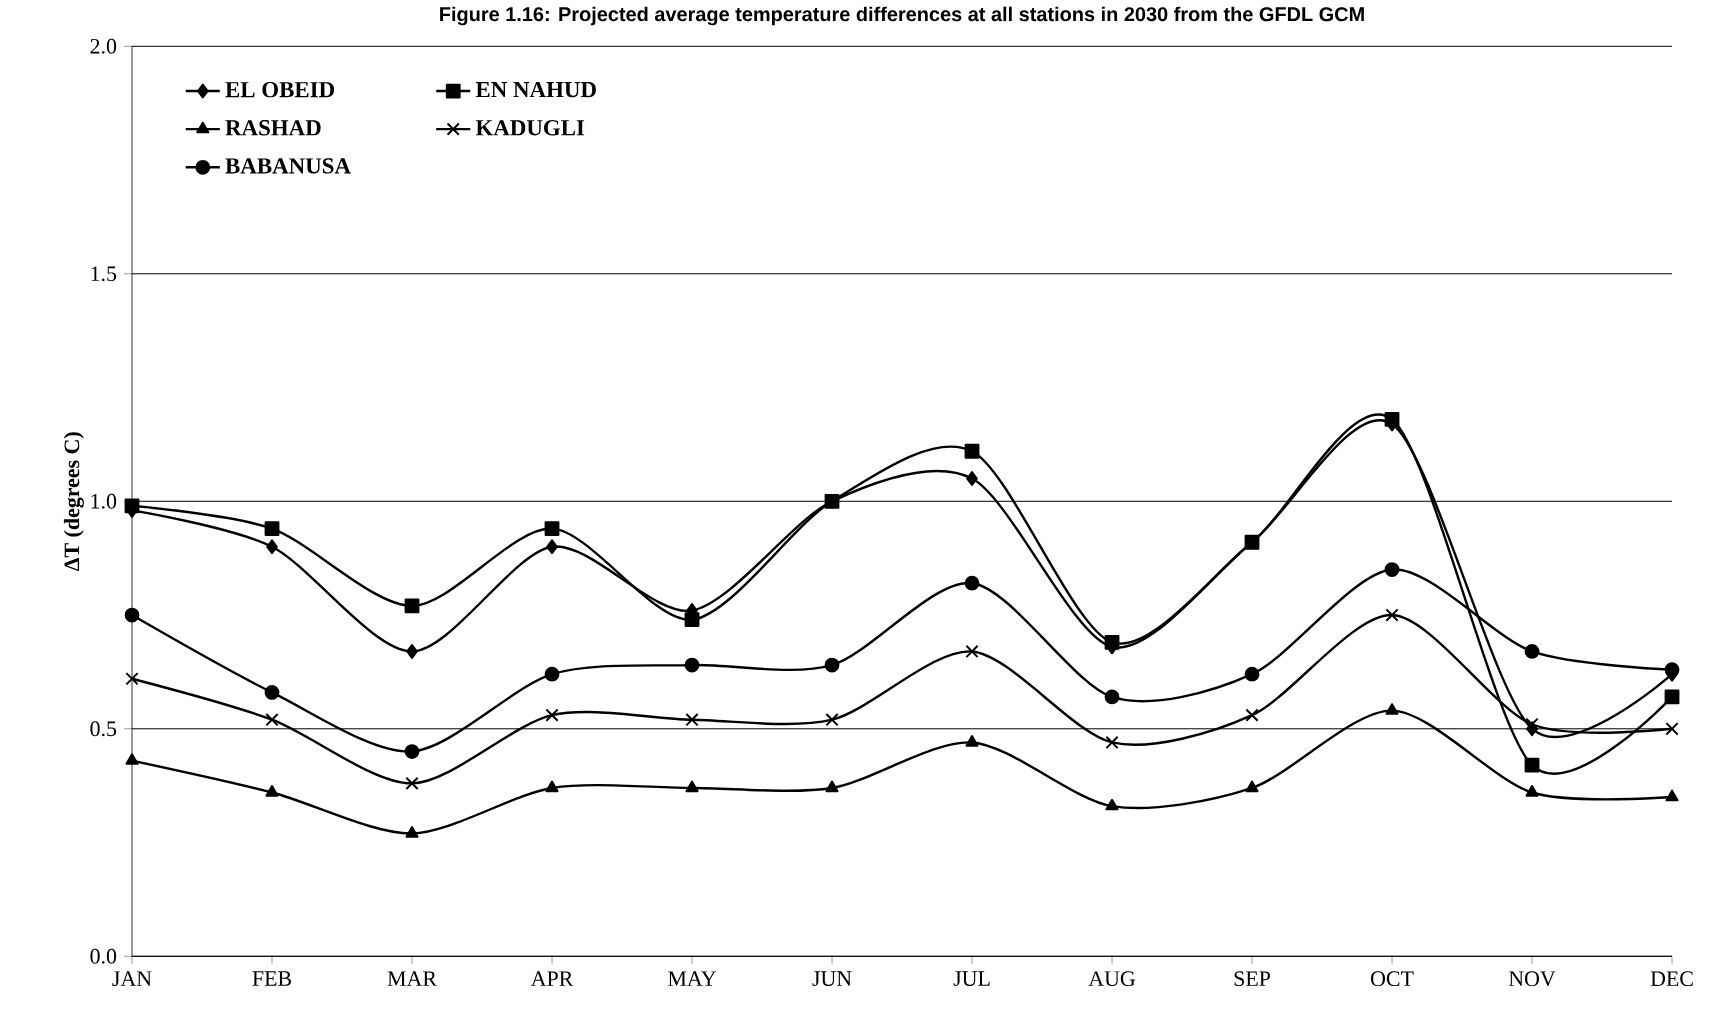 The image size is (1720, 1014). Describe the element at coordinates (1671, 978) in the screenshot. I see `x-tick-label: DEC` at that location.